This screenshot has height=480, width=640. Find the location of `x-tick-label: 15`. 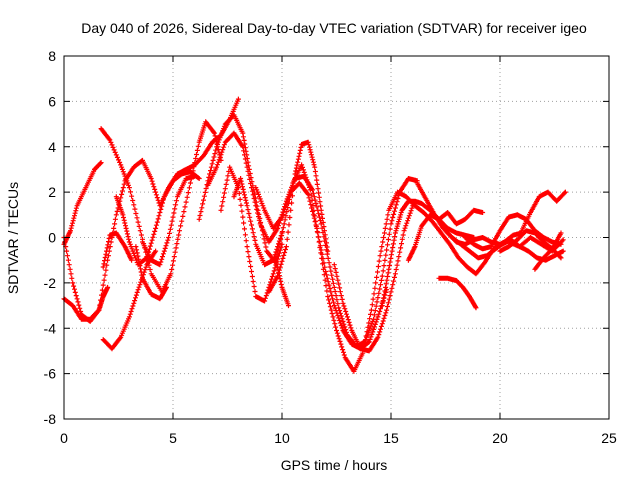

x-tick-label: 15 is located at coordinates (391, 438).